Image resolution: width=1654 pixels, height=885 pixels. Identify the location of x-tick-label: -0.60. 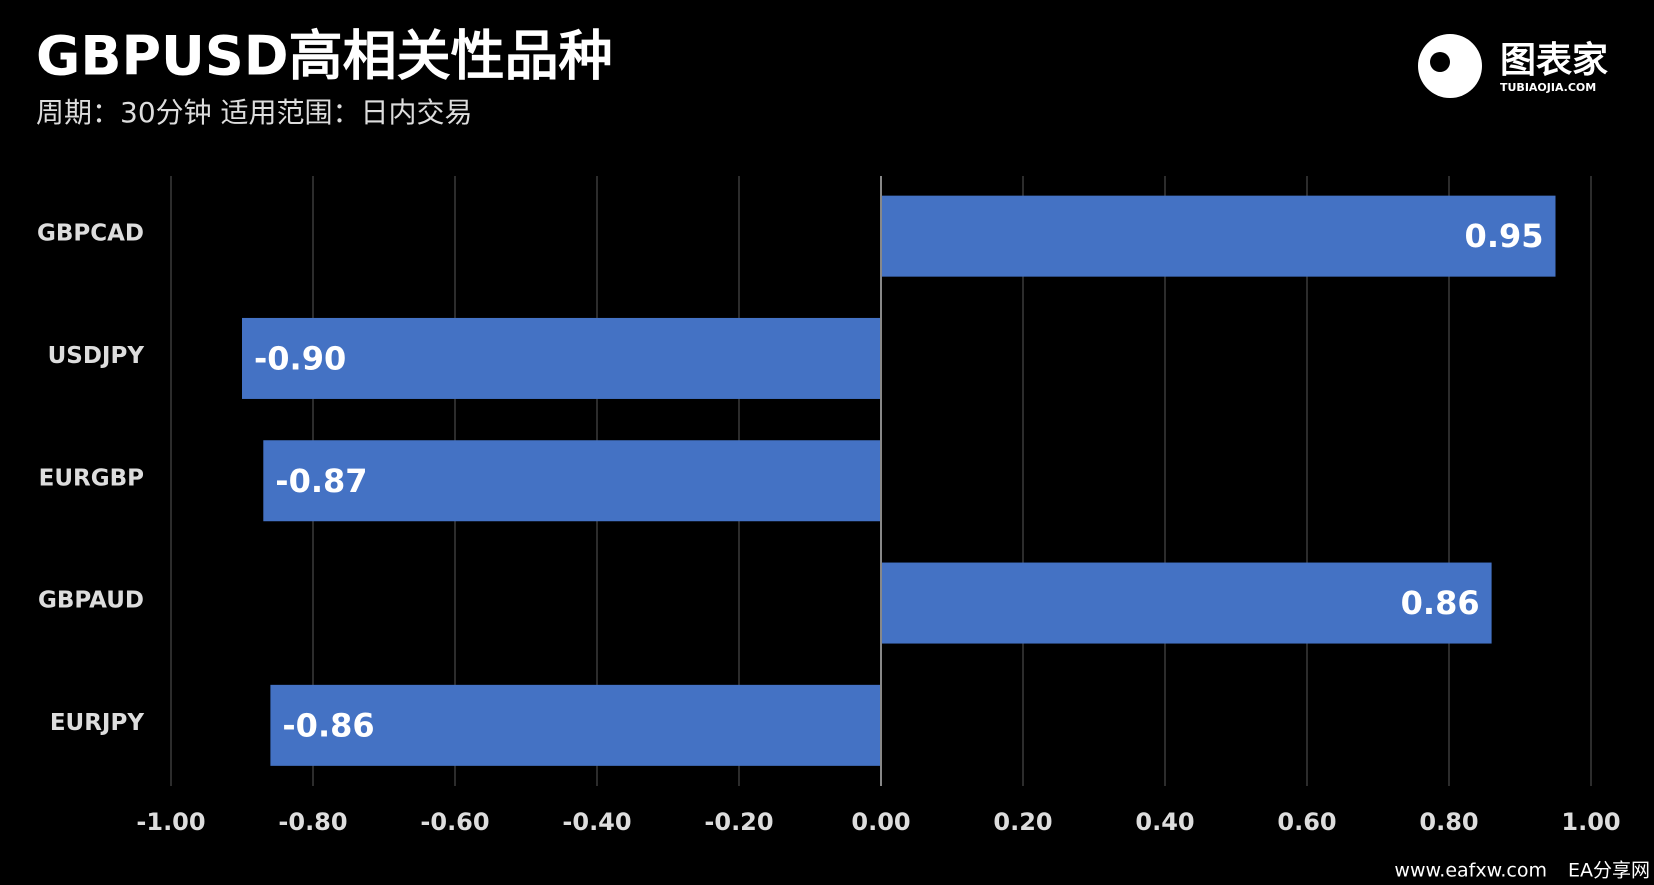
(454, 822).